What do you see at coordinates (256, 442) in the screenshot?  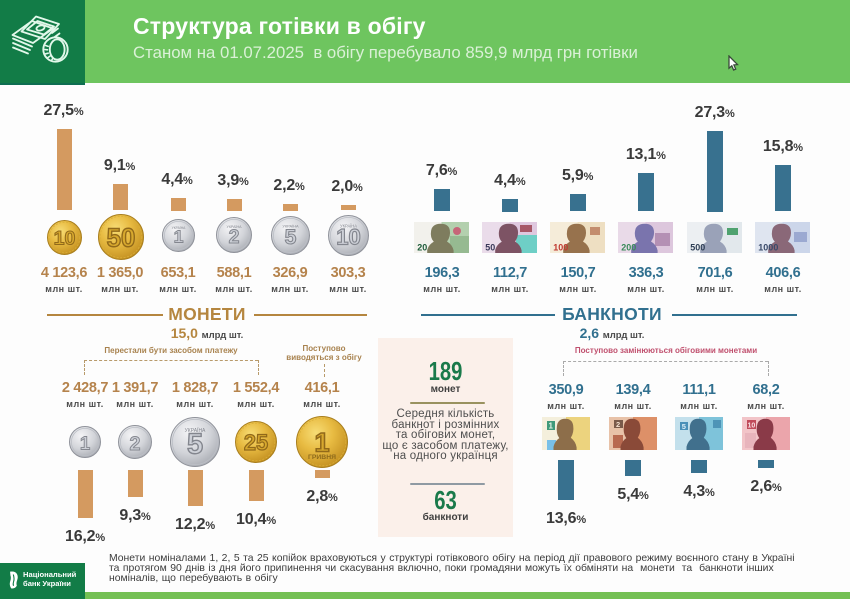 I see `svg-text: 25` at bounding box center [256, 442].